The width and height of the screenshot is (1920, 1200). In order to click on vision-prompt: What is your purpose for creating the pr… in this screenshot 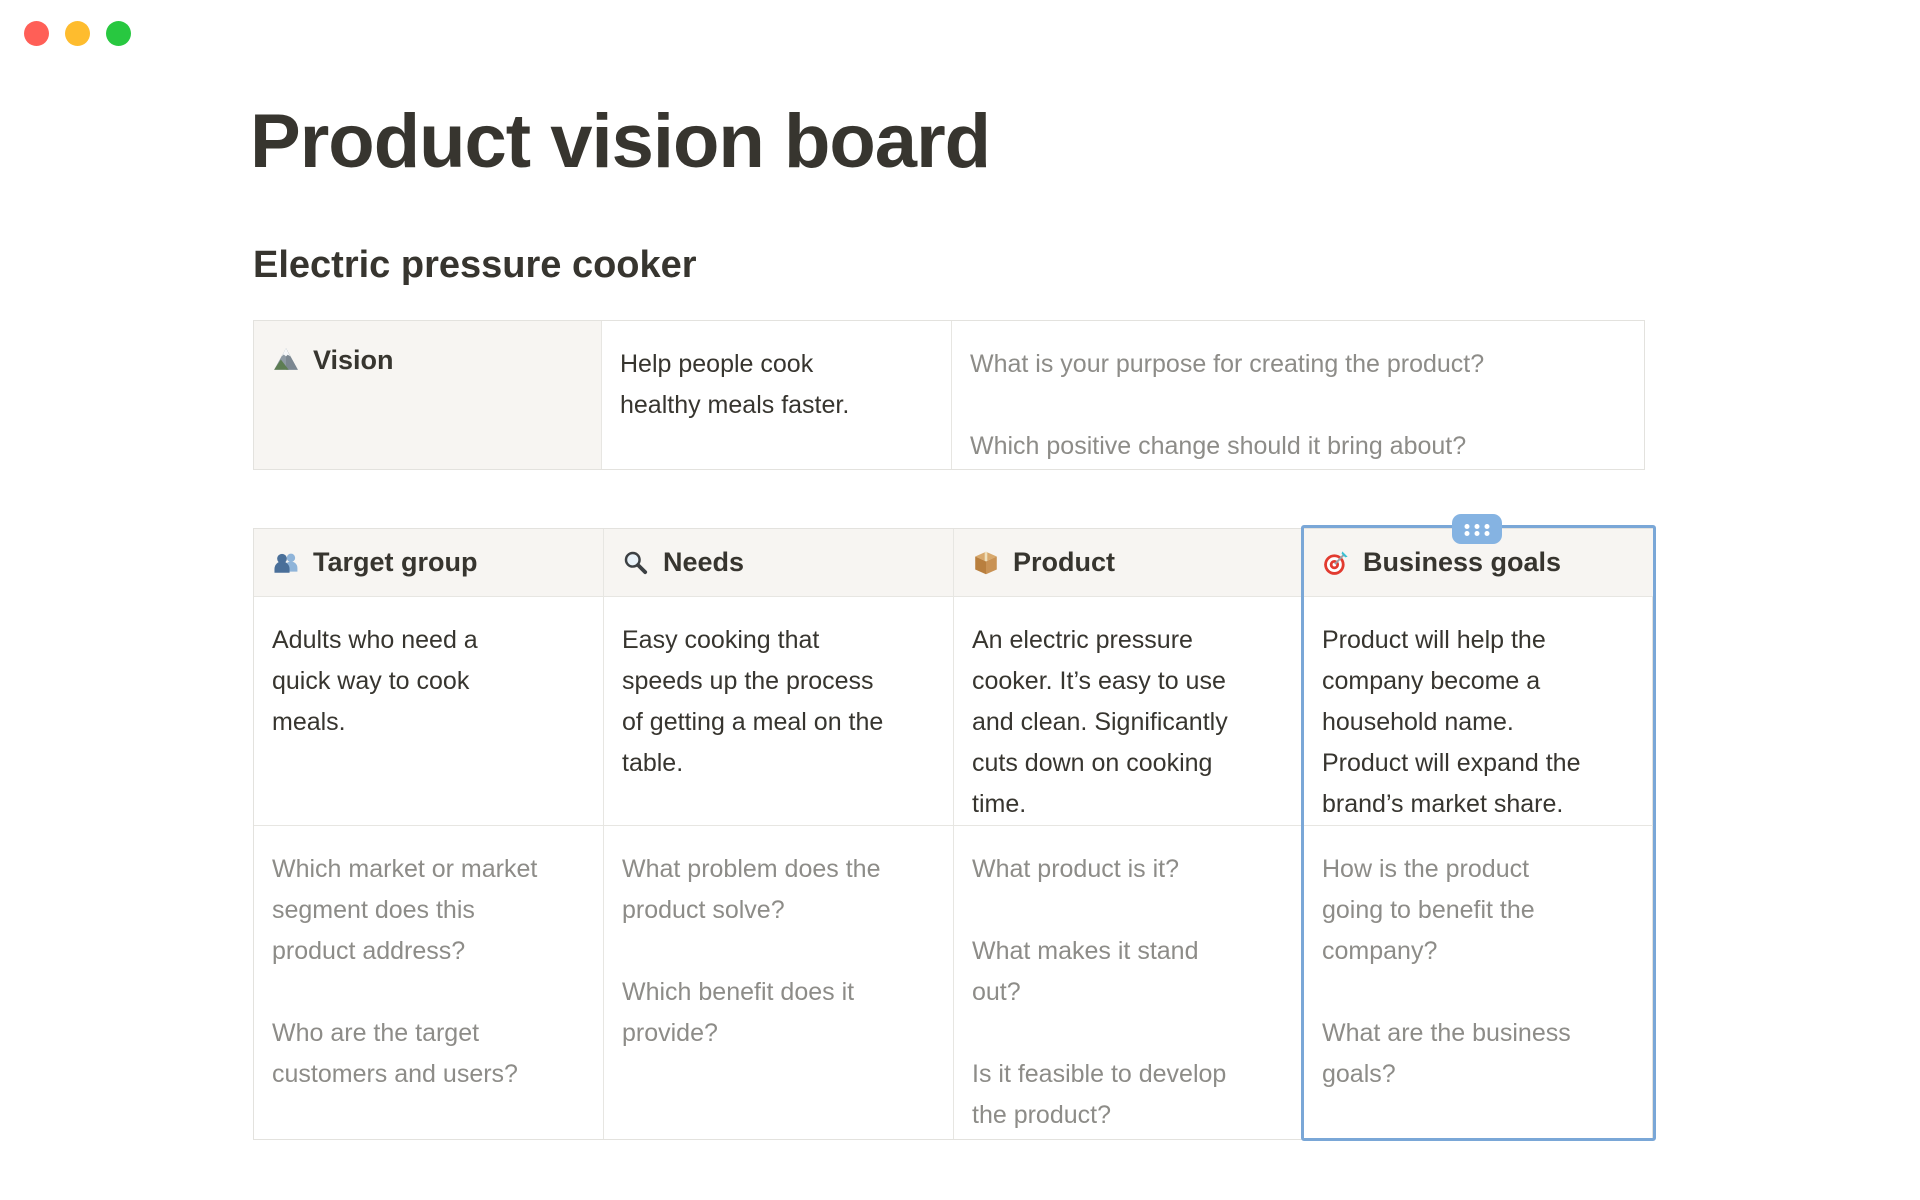, I will do `click(1227, 364)`.